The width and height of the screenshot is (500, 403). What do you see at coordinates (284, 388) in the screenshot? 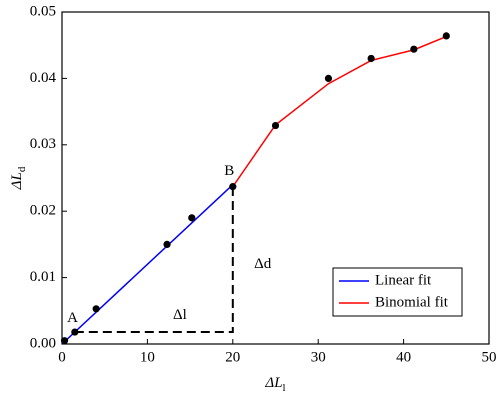
I see `x-axis-label-sub: l` at bounding box center [284, 388].